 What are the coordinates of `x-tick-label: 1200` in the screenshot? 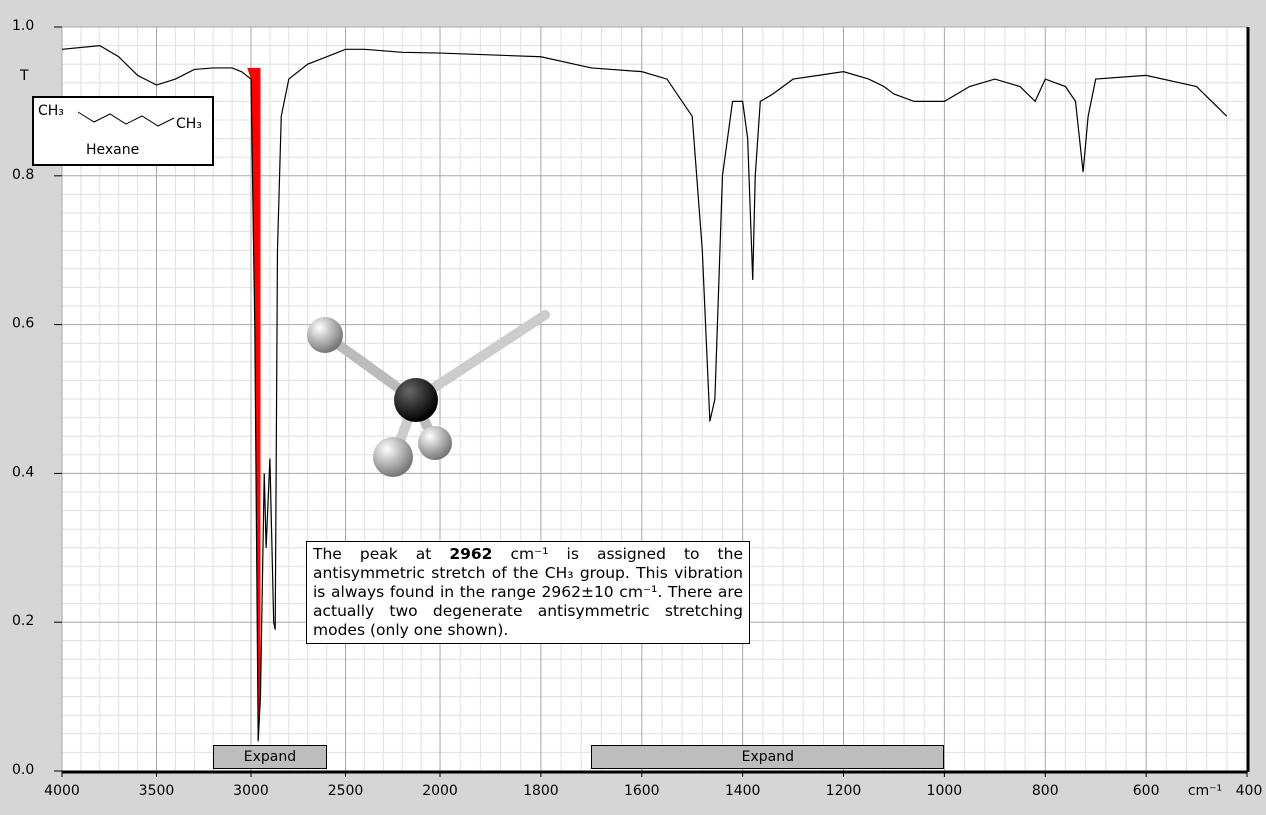 It's located at (844, 791).